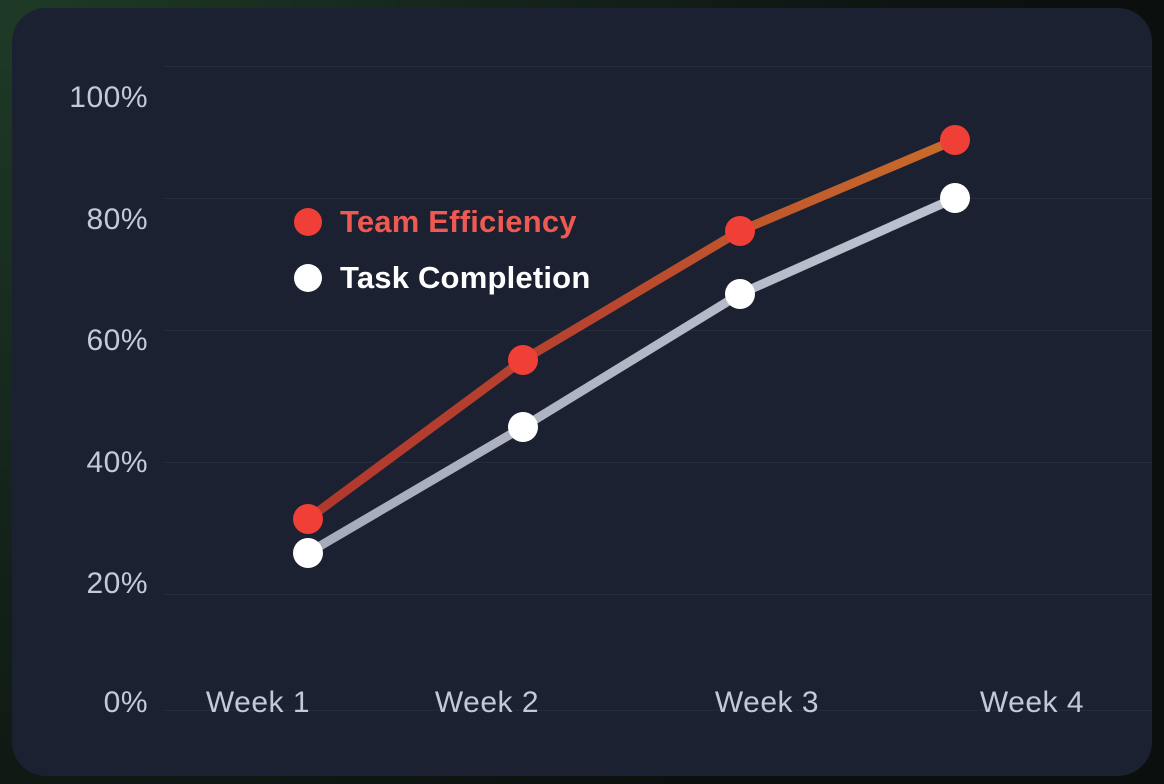 This screenshot has height=784, width=1164. I want to click on y-axis-label-40: 40%, so click(117, 462).